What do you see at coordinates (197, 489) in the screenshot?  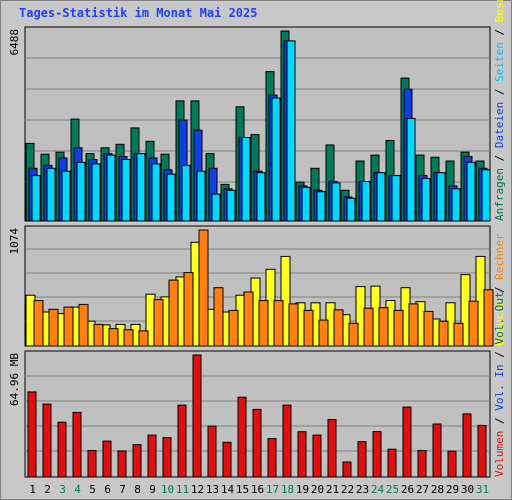 I see `xtick-label-12: 12` at bounding box center [197, 489].